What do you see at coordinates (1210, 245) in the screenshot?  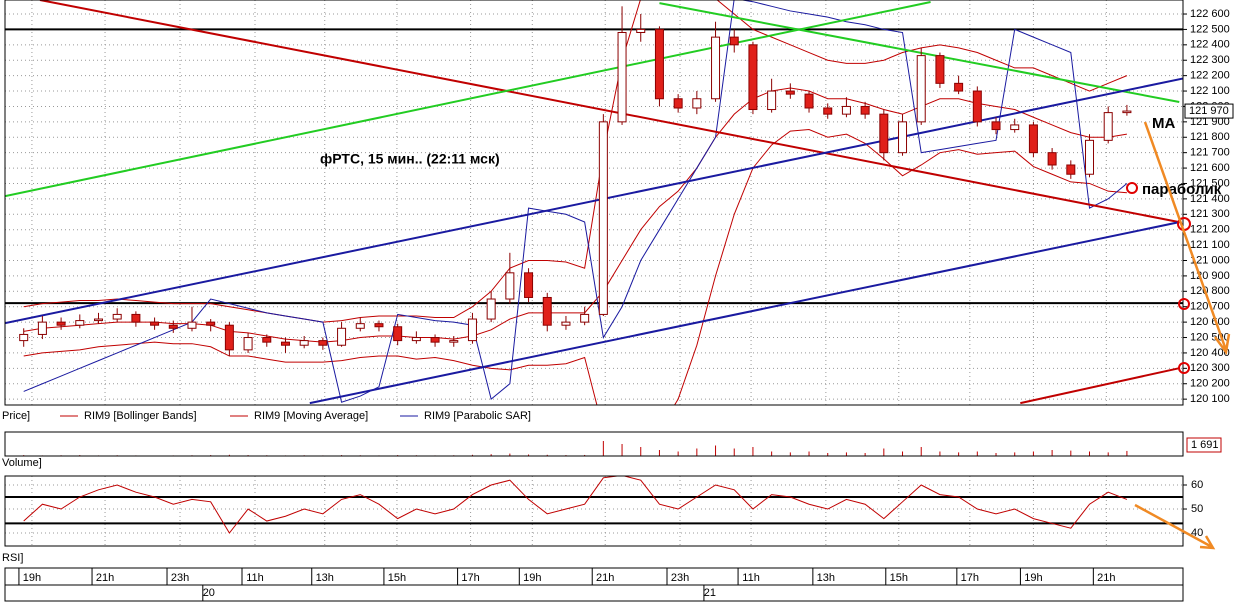 I see `y-tick-label: 121 100` at bounding box center [1210, 245].